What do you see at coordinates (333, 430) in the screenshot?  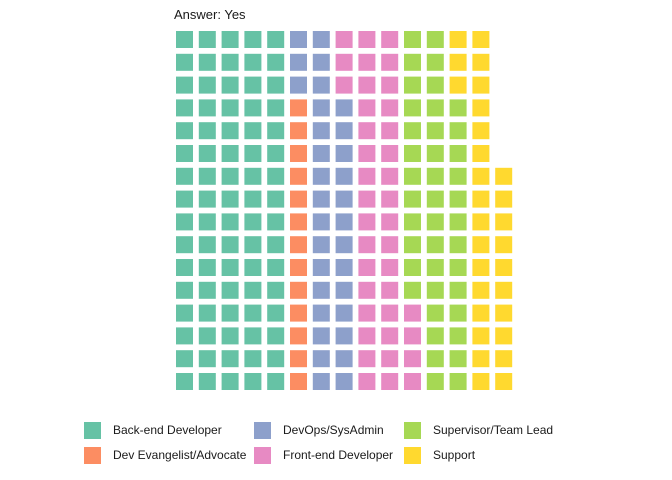 I see `legend-label: DevOps/SysAdmin` at bounding box center [333, 430].